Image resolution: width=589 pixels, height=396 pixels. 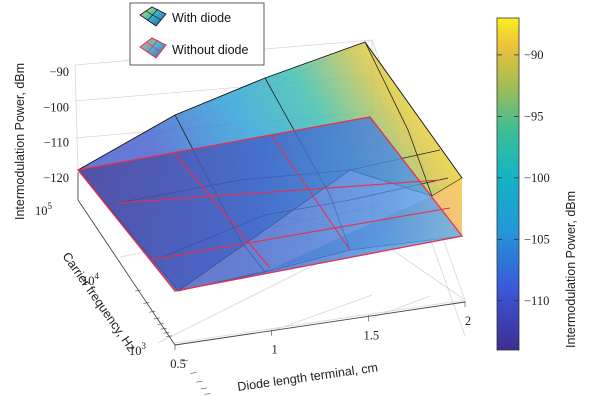 What do you see at coordinates (468, 321) in the screenshot?
I see `x-tick-label: 2` at bounding box center [468, 321].